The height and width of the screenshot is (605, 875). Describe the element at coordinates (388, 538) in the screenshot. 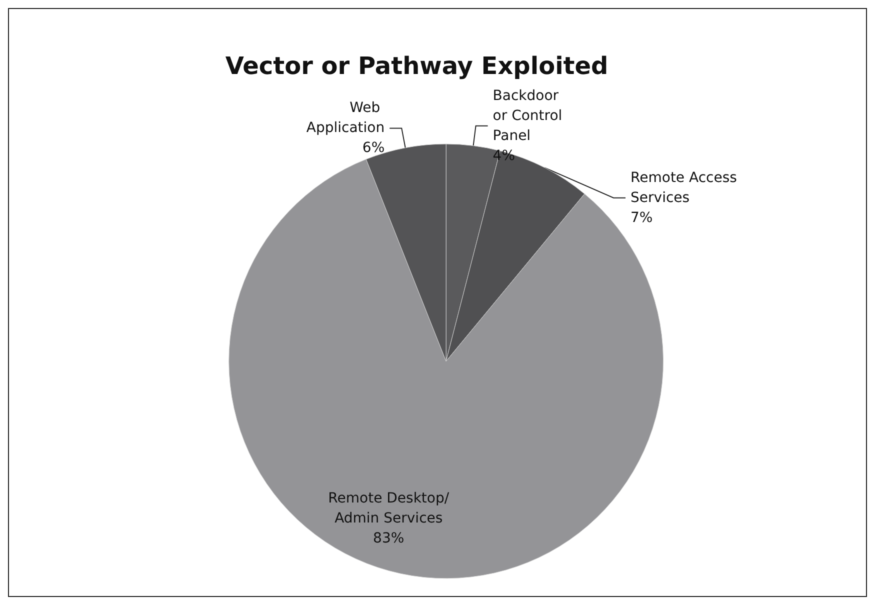

I see `data-label: 83%` at that location.